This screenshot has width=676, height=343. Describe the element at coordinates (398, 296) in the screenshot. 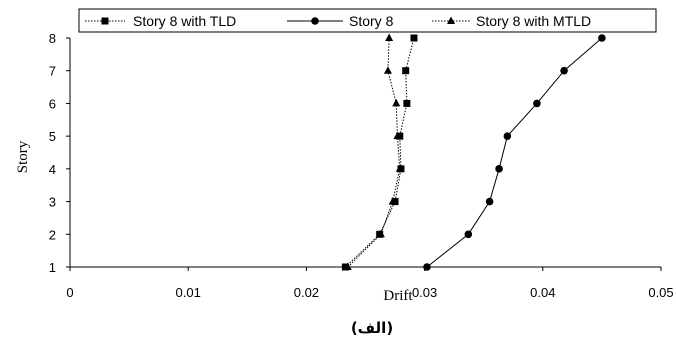

I see `x-axis-title: Drift` at that location.